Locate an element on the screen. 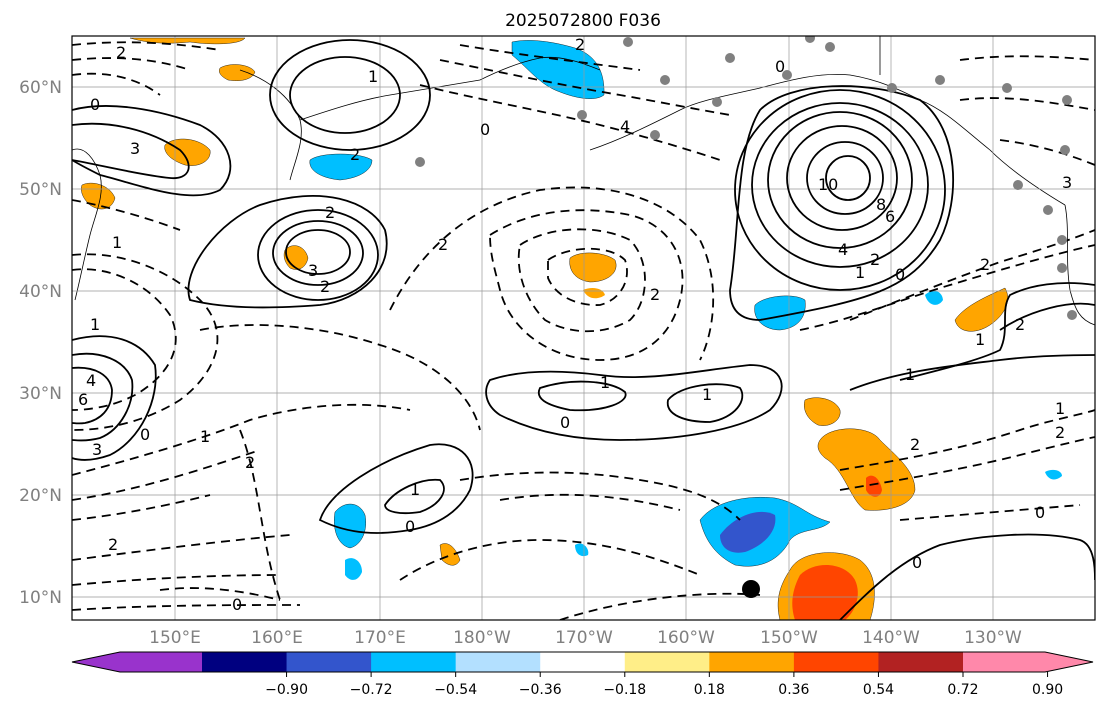 The height and width of the screenshot is (712, 1105). lon-tick-label: 160°W is located at coordinates (686, 638).